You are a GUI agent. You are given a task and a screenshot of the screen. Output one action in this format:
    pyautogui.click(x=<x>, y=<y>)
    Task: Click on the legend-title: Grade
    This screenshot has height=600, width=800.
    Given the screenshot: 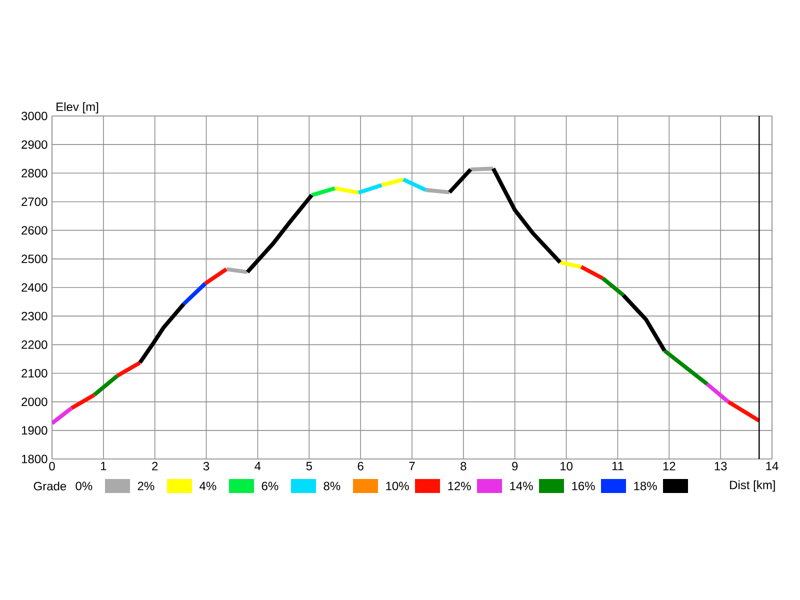 What is the action you would take?
    pyautogui.click(x=50, y=486)
    